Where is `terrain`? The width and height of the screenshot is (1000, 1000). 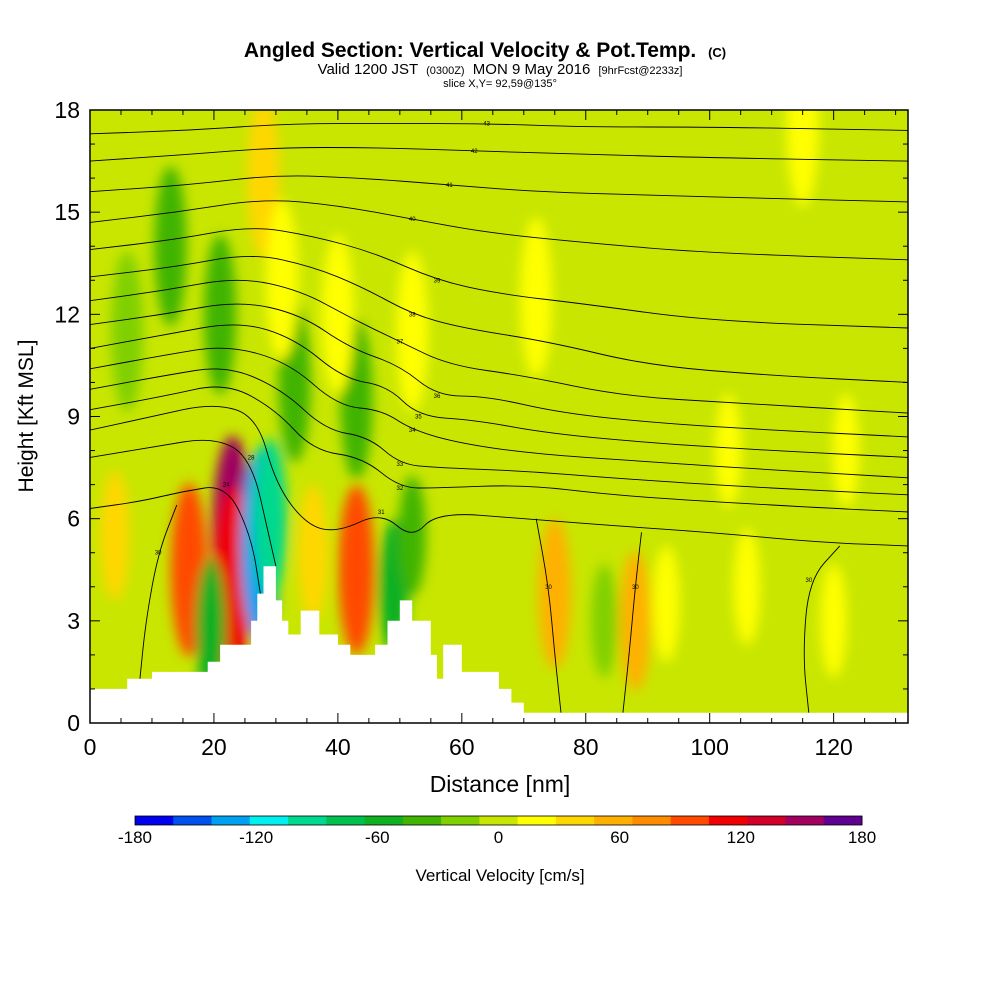 terrain is located at coordinates (499, 644).